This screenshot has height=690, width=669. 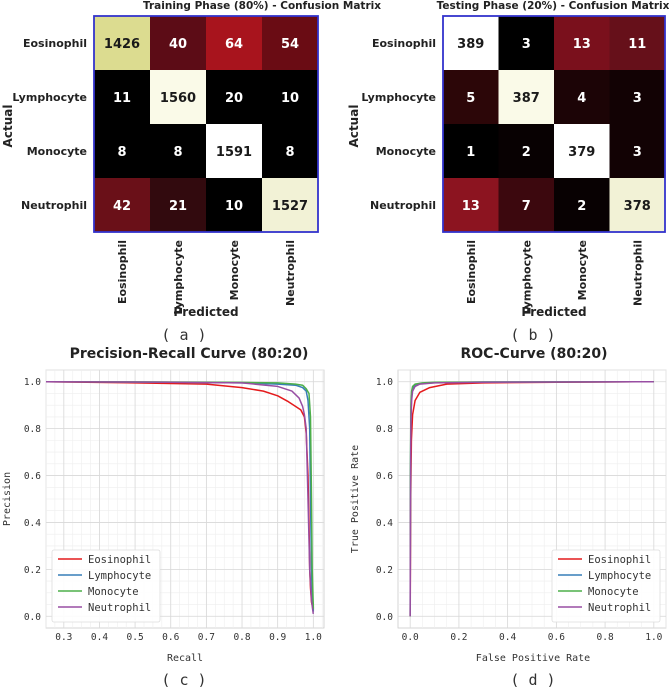 I want to click on matrix-b-value: 2, so click(x=581, y=206).